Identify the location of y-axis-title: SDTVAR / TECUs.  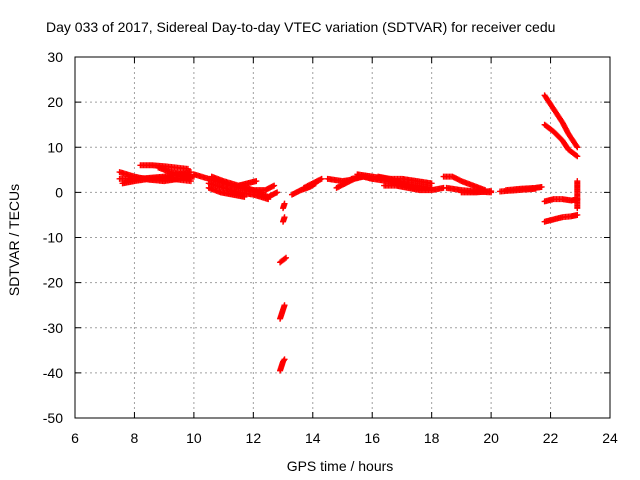
(14, 240).